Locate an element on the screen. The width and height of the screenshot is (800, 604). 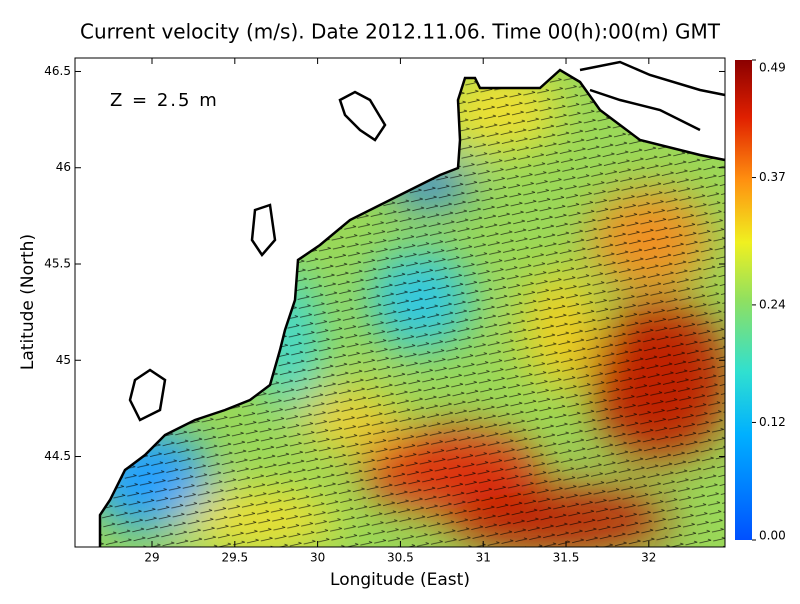
y-tick-label: 45.5 is located at coordinates (57, 263).